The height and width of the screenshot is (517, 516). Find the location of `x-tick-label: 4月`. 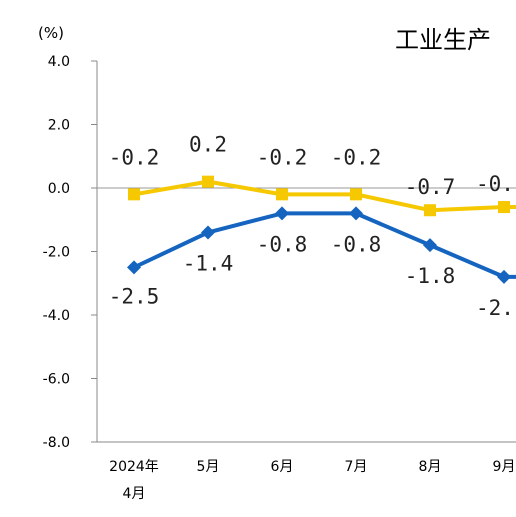

x-tick-label: 4月 is located at coordinates (134, 494).